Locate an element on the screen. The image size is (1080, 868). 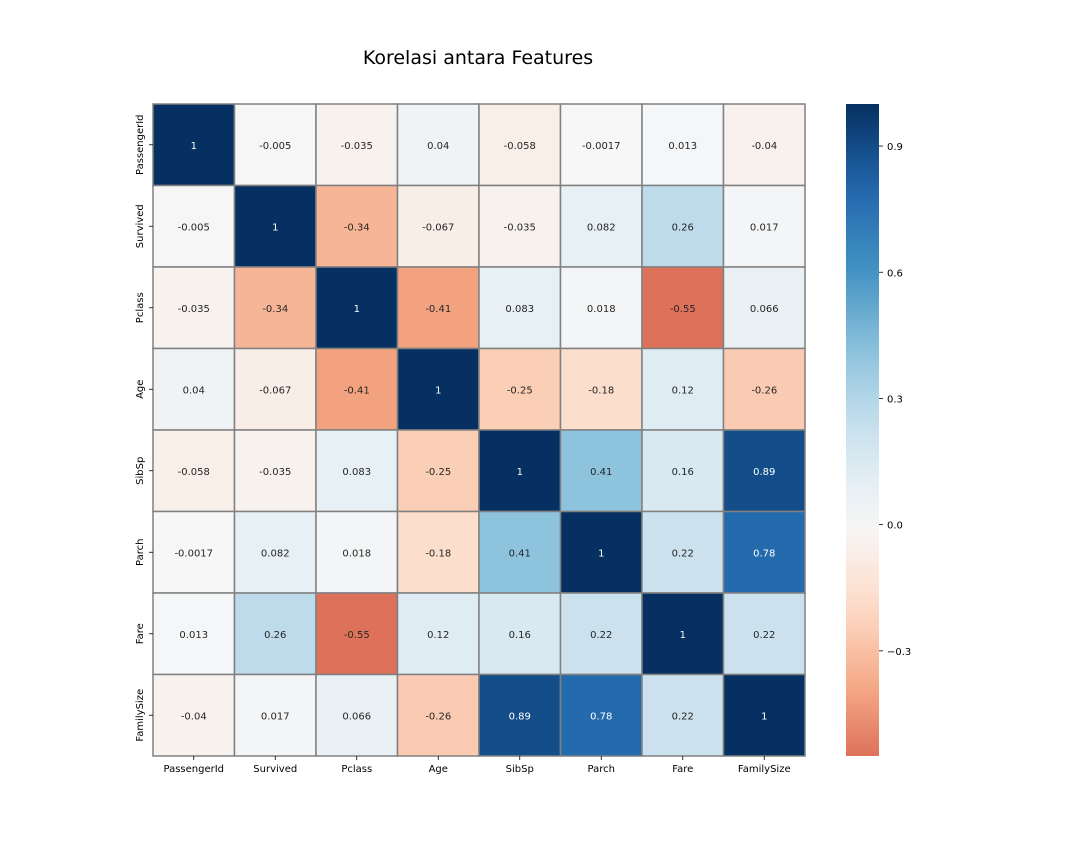
x-tick-label: Survived is located at coordinates (275, 769).